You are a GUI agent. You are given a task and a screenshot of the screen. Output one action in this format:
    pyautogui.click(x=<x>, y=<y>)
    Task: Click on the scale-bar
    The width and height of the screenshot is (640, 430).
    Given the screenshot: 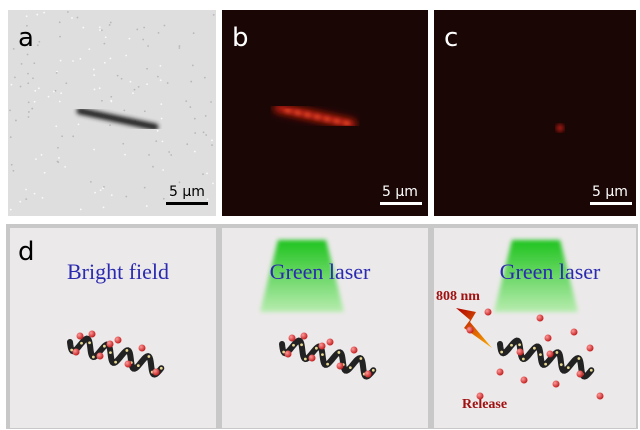 What is the action you would take?
    pyautogui.click(x=611, y=203)
    